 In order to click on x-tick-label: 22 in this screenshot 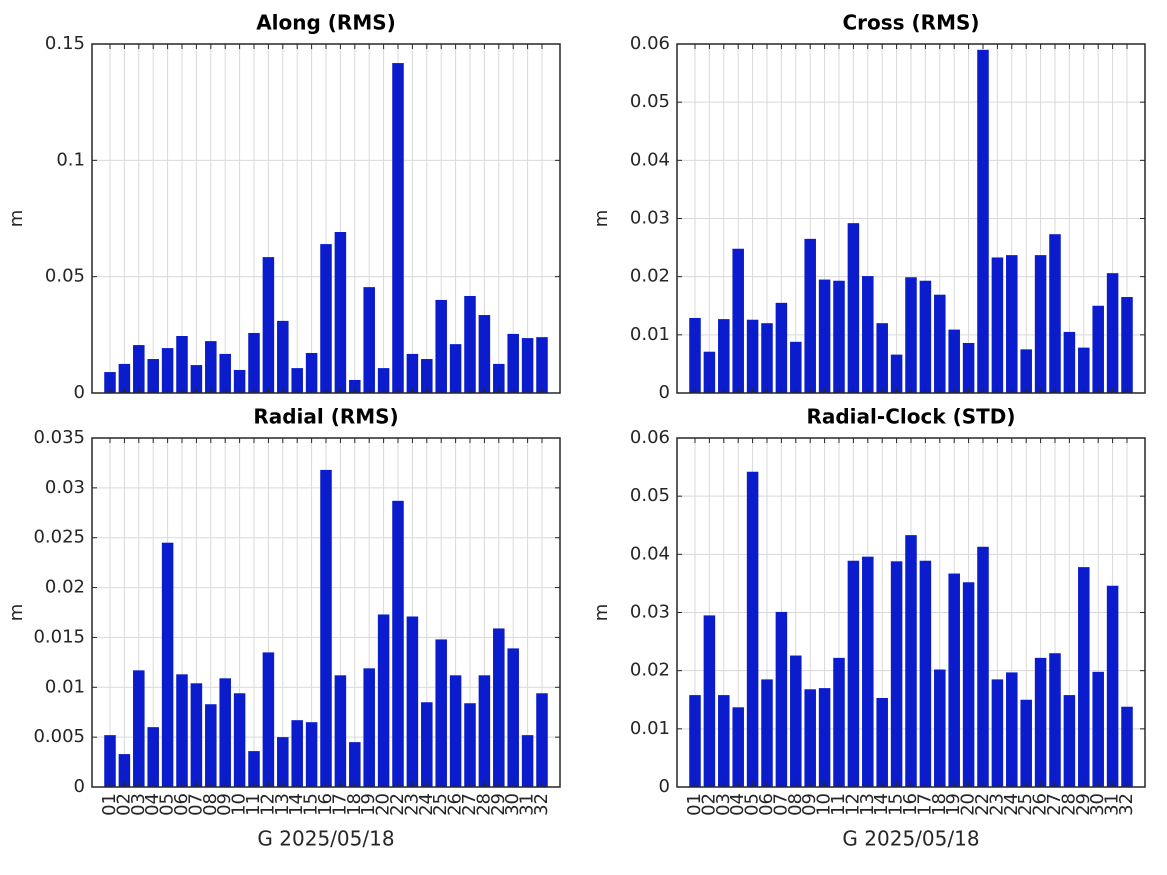, I will do `click(982, 804)`.